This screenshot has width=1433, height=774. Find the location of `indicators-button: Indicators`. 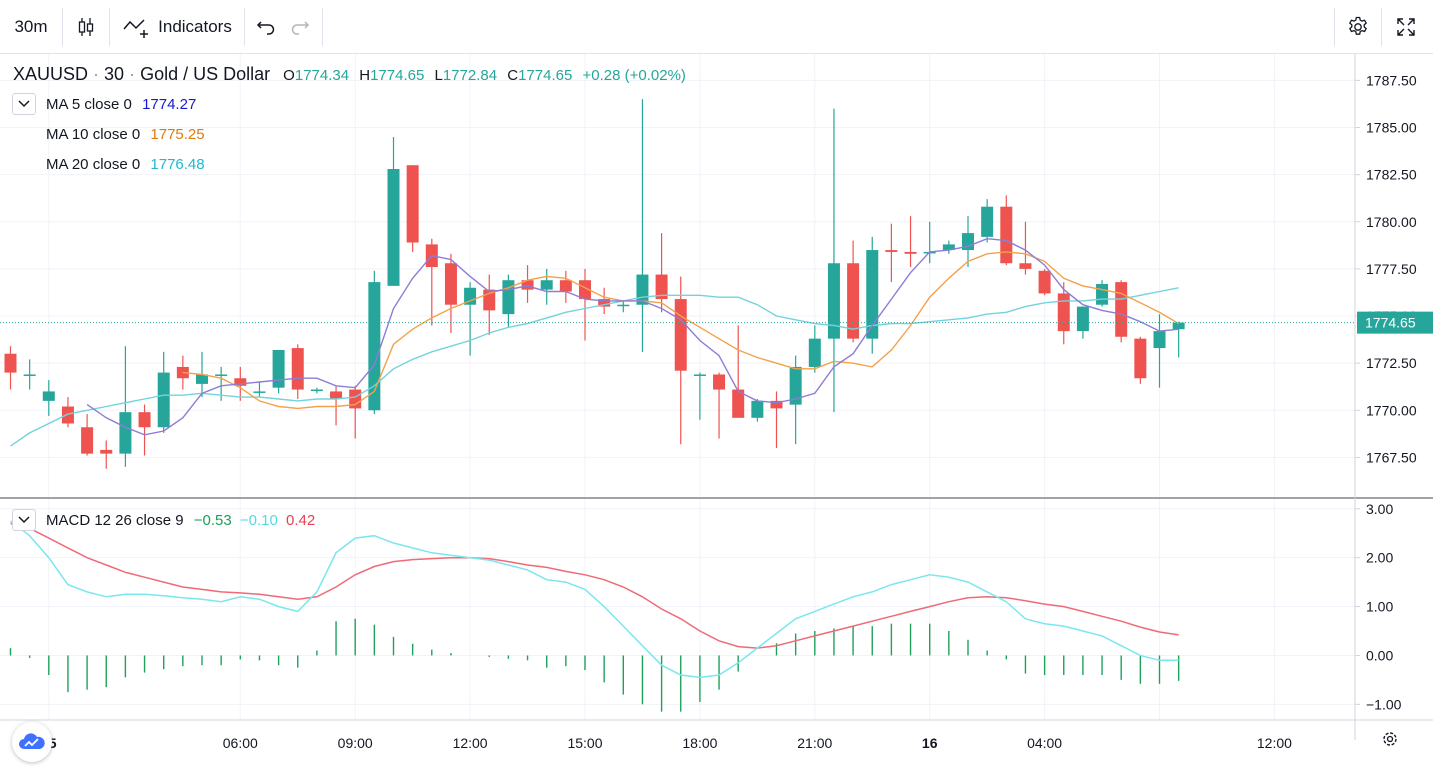

indicators-button: Indicators is located at coordinates (177, 27).